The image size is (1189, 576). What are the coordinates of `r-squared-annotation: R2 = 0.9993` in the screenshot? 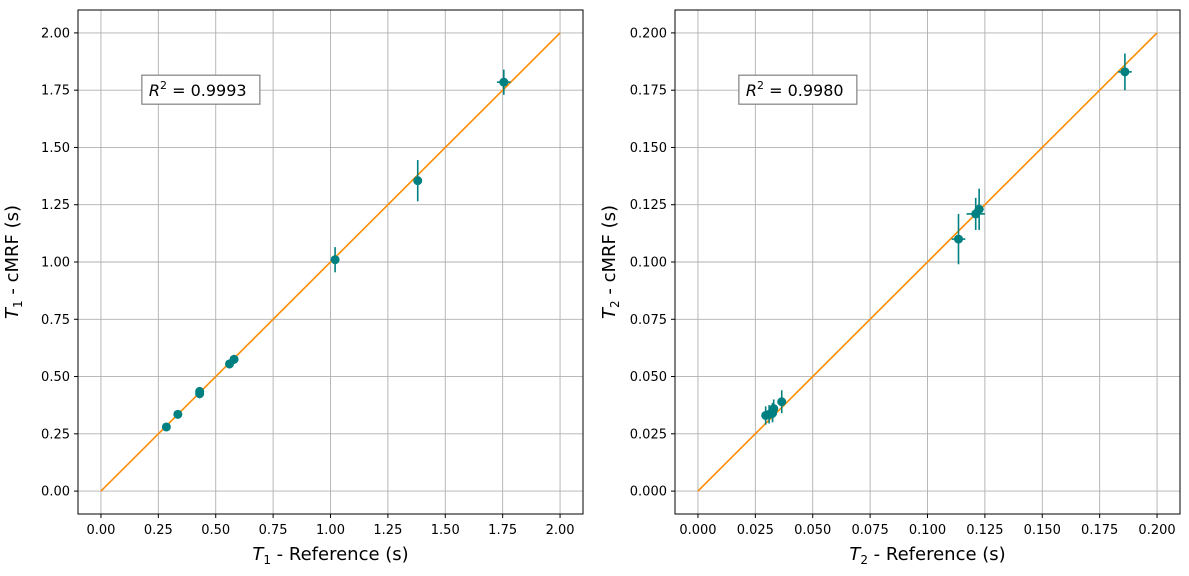 It's located at (198, 89).